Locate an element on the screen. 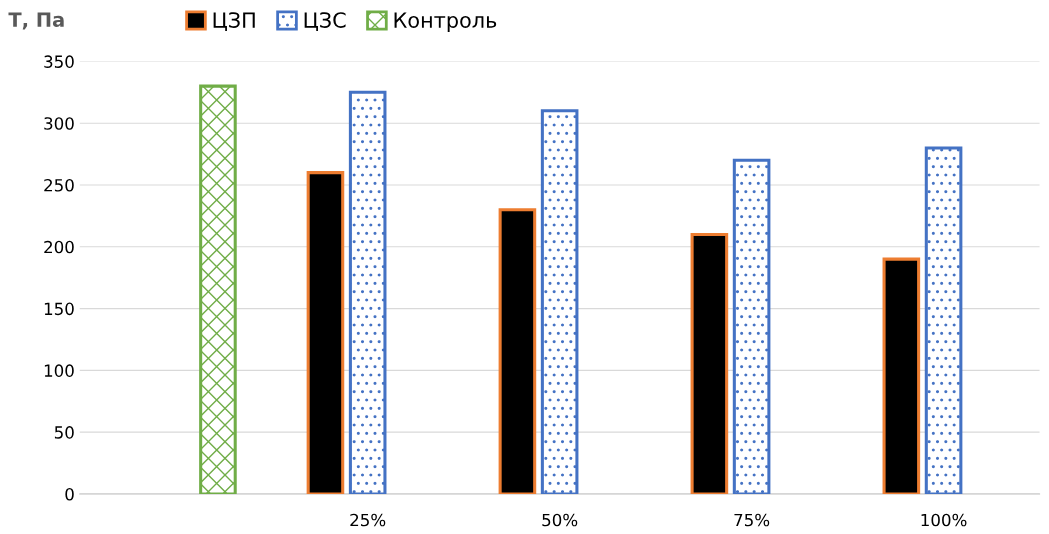 This screenshot has width=1049, height=534. y-tick-label: 50 is located at coordinates (64, 432).